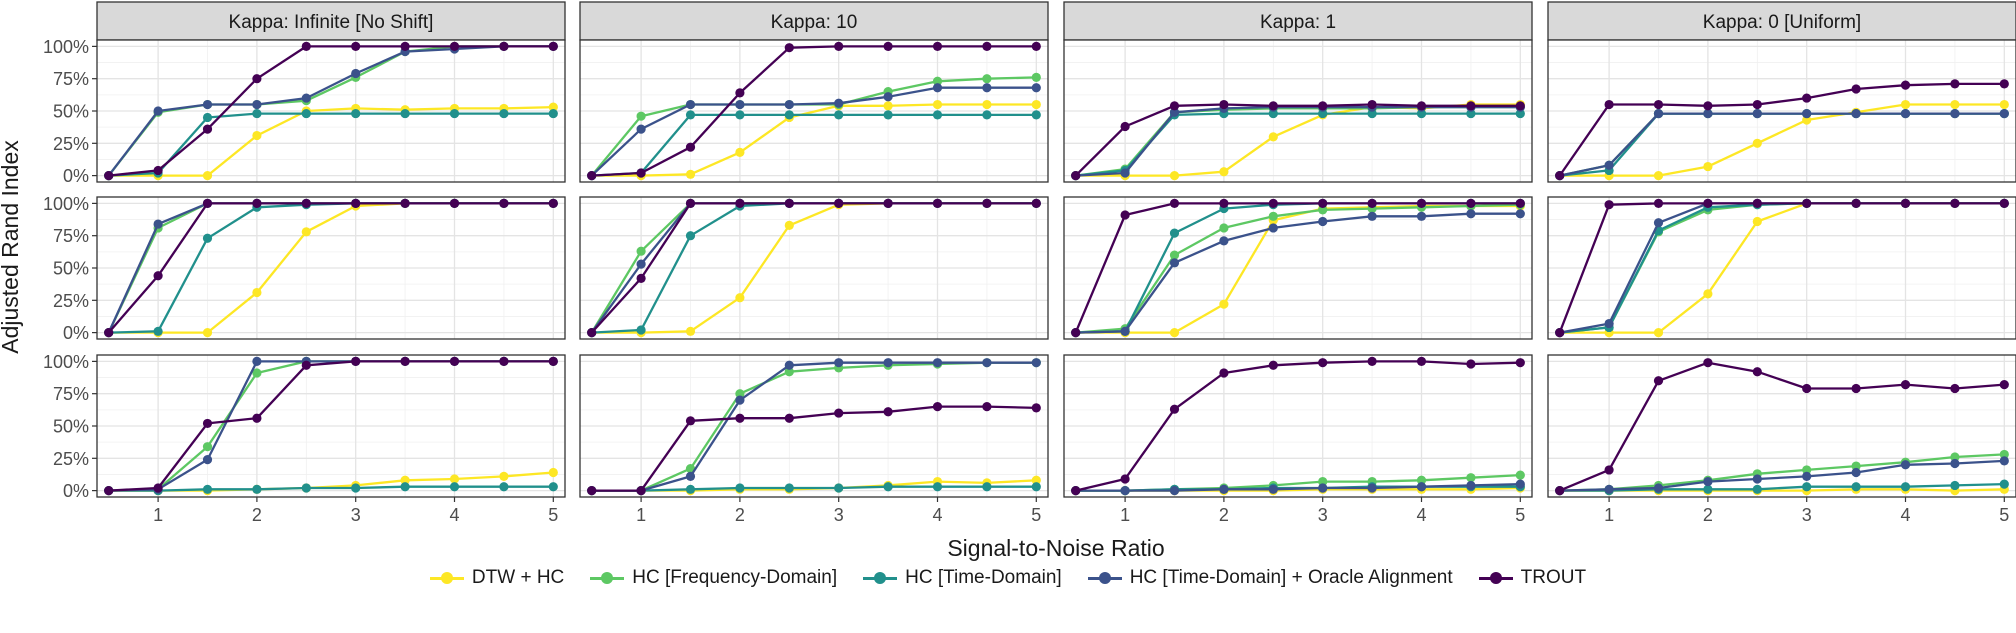  I want to click on x-tick-label: 3, so click(1807, 515).